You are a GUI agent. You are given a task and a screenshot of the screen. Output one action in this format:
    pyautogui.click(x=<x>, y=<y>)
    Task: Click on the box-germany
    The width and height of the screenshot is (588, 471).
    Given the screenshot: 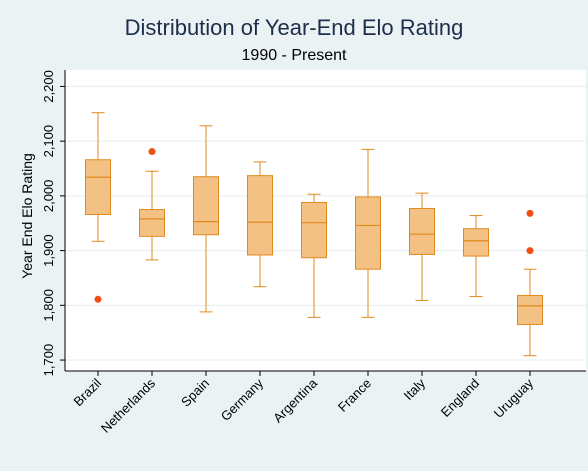 What is the action you would take?
    pyautogui.click(x=260, y=224)
    